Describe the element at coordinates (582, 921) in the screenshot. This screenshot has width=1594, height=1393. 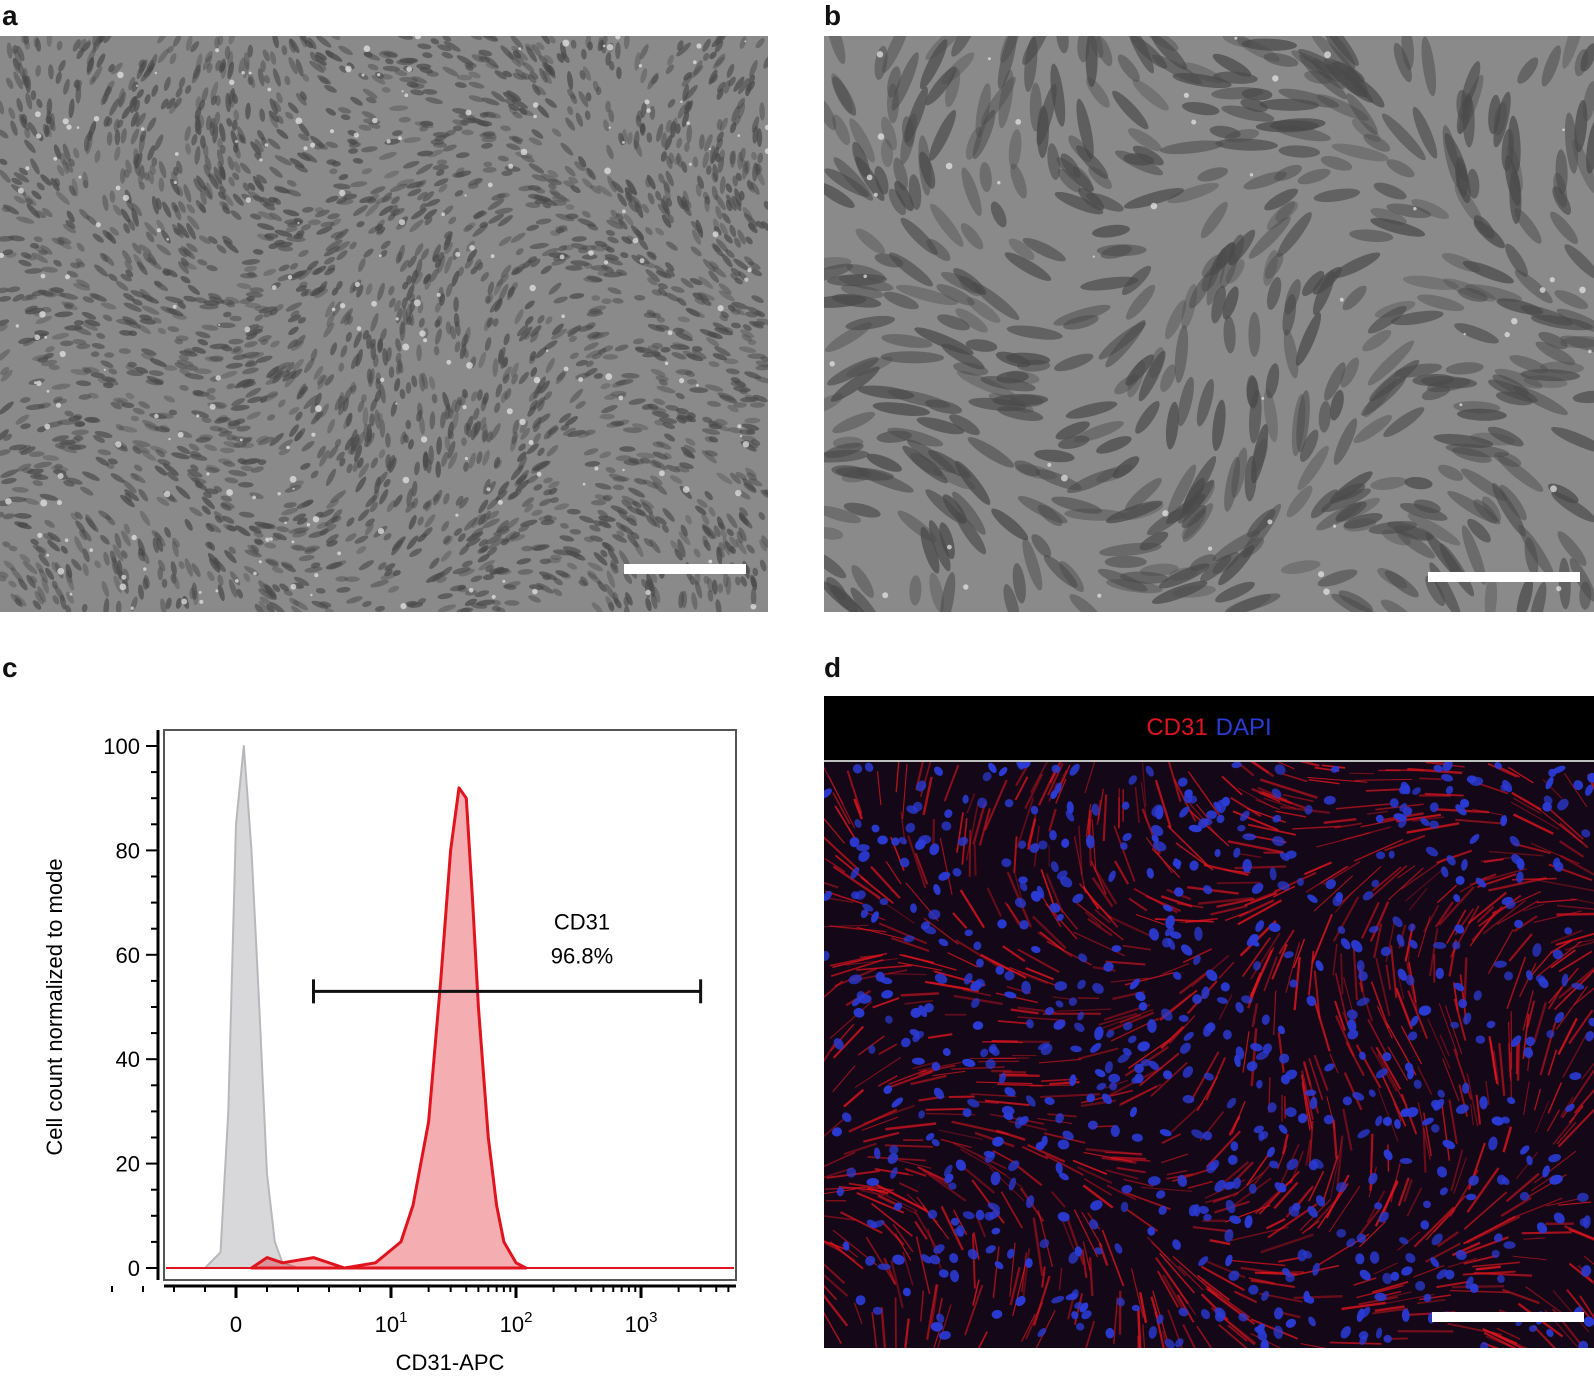
I see `gate-label: CD31` at that location.